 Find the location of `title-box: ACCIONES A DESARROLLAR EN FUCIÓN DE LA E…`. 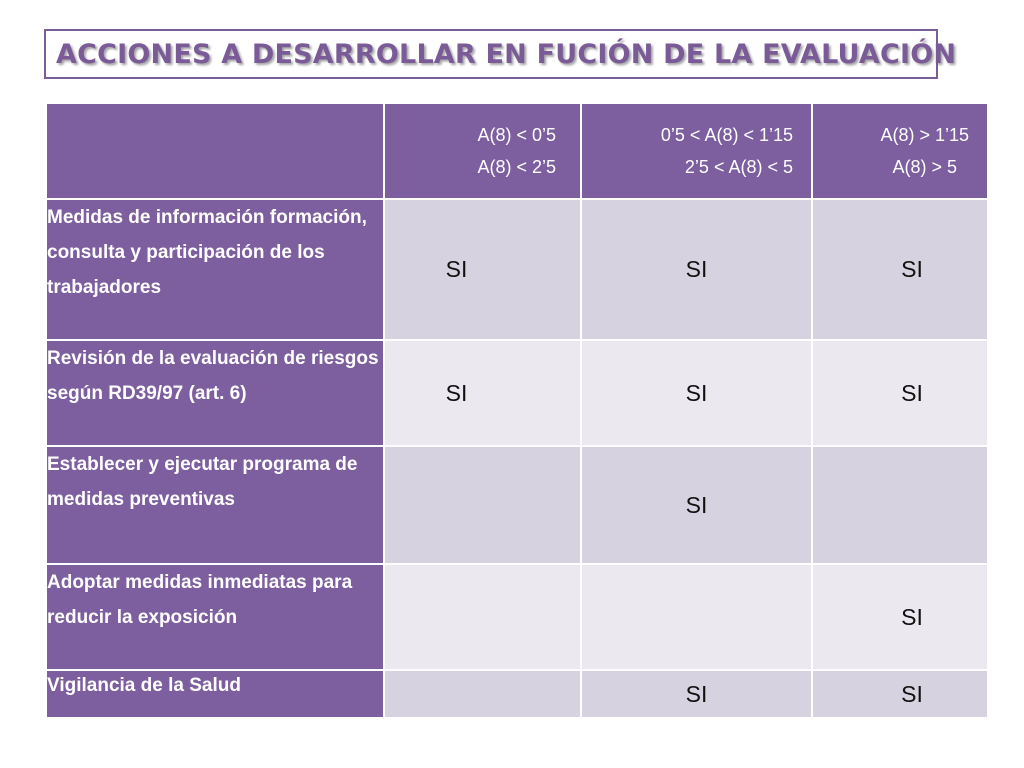

title-box: ACCIONES A DESARROLLAR EN FUCIÓN DE LA E… is located at coordinates (500, 54).